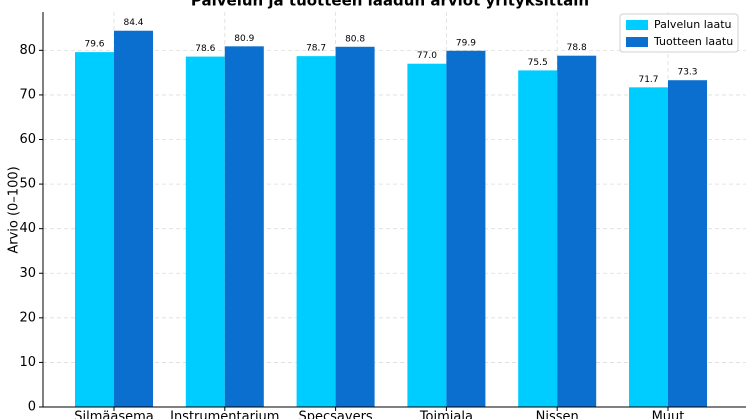 The width and height of the screenshot is (746, 419). I want to click on value-label: 78.6, so click(205, 49).